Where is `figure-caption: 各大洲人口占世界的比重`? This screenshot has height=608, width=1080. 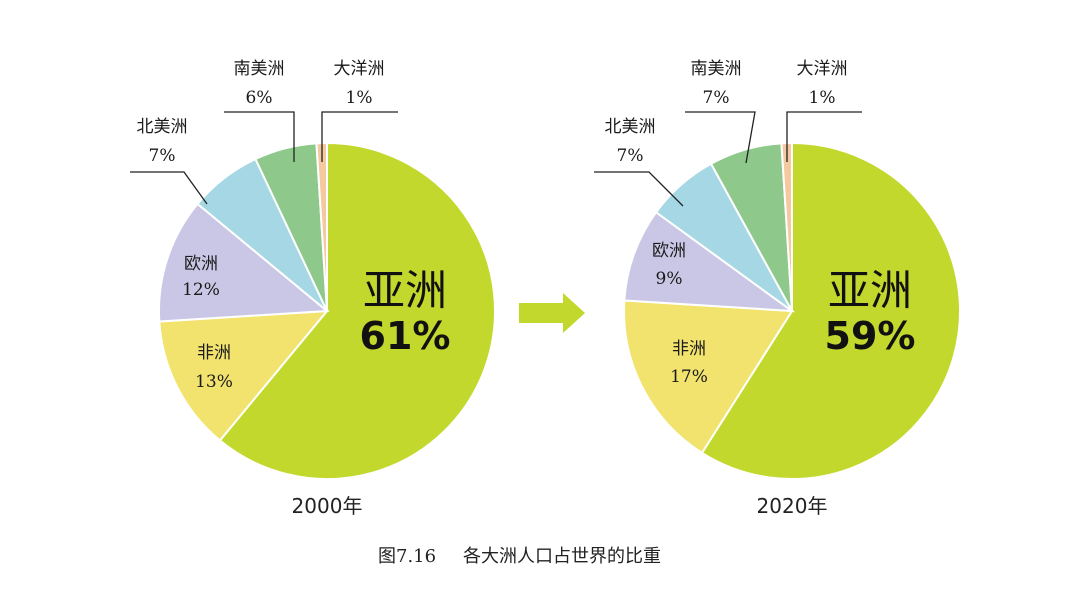
figure-caption: 各大洲人口占世界的比重 is located at coordinates (562, 556).